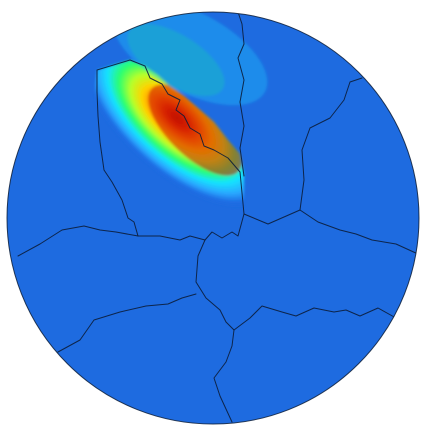 The width and height of the screenshot is (426, 426). Describe the element at coordinates (303, 151) in the screenshot. I see `boundary-right-arm` at that location.